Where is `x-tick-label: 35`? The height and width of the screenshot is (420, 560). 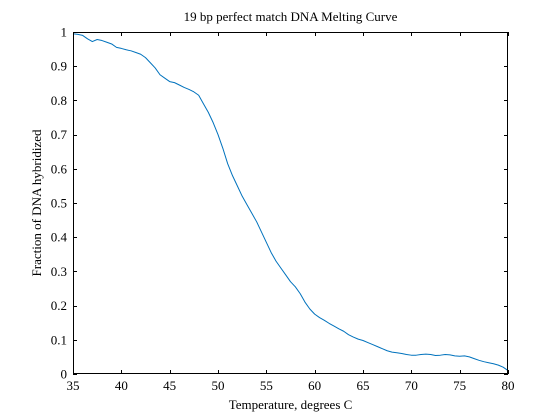 x-tick-label: 35 is located at coordinates (73, 385).